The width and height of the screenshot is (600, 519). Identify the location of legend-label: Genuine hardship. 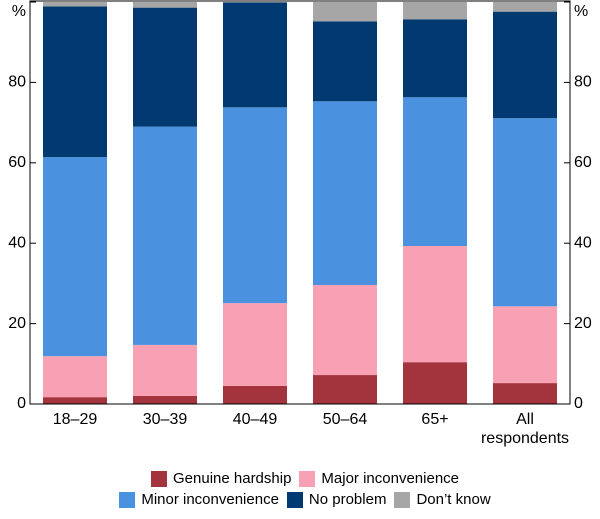
(232, 478).